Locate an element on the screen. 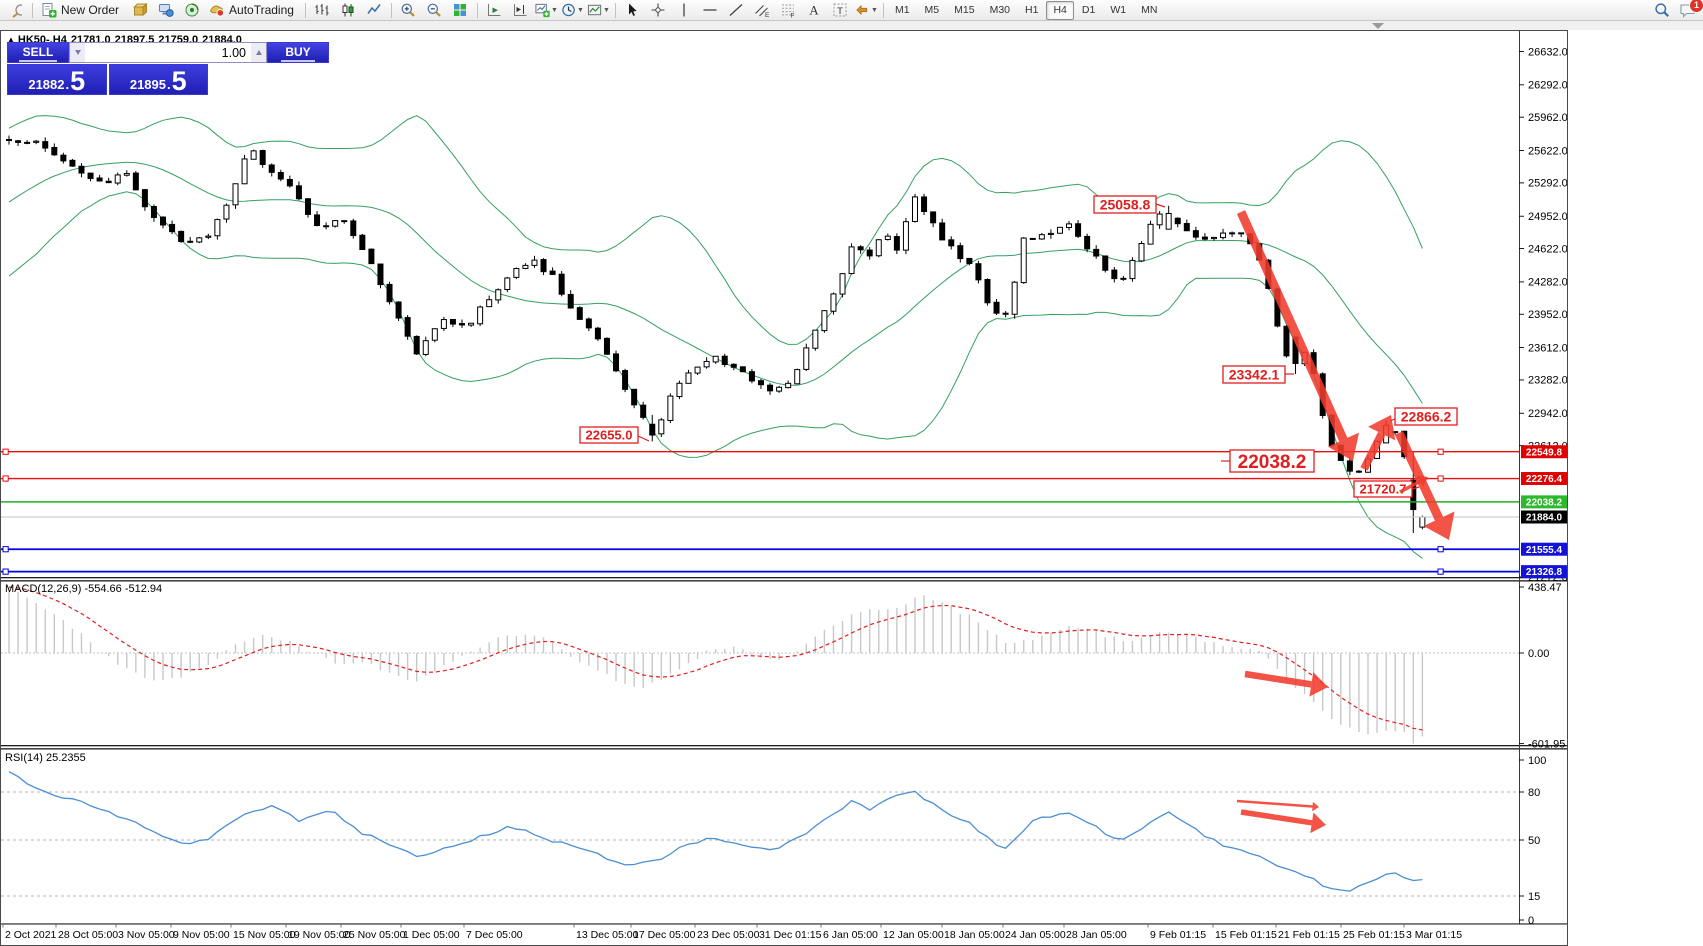 The image size is (1703, 946). triangle-down-icon is located at coordinates (77, 52).